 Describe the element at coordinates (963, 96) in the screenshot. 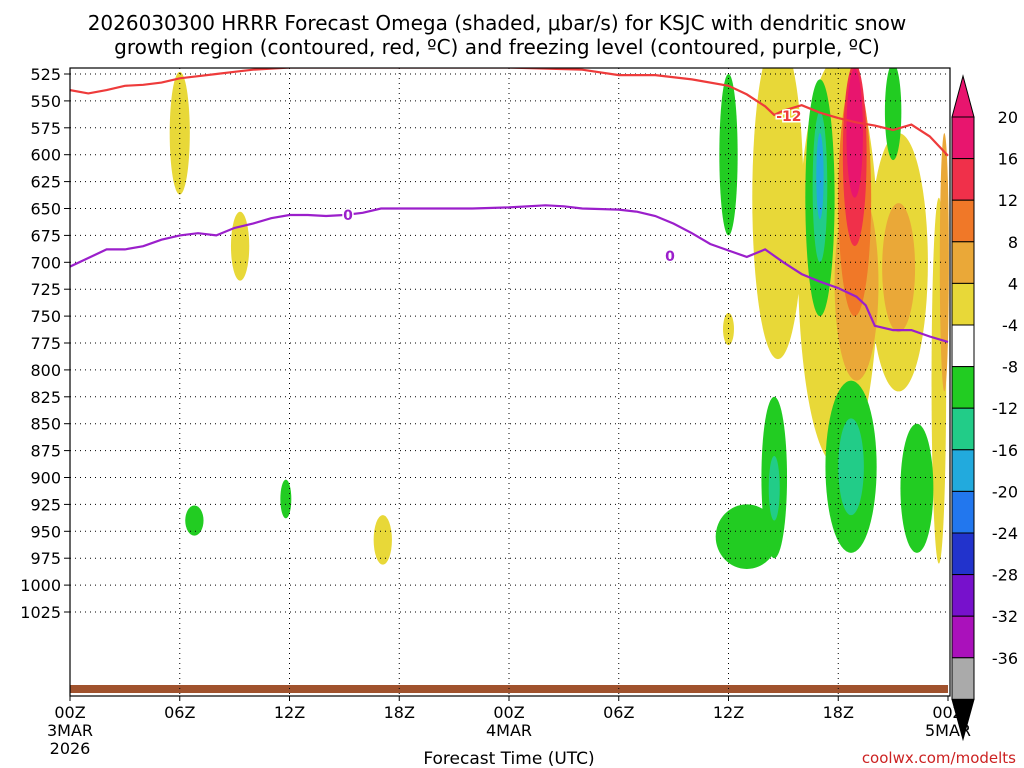

I see `colorbar-top-arrow` at that location.